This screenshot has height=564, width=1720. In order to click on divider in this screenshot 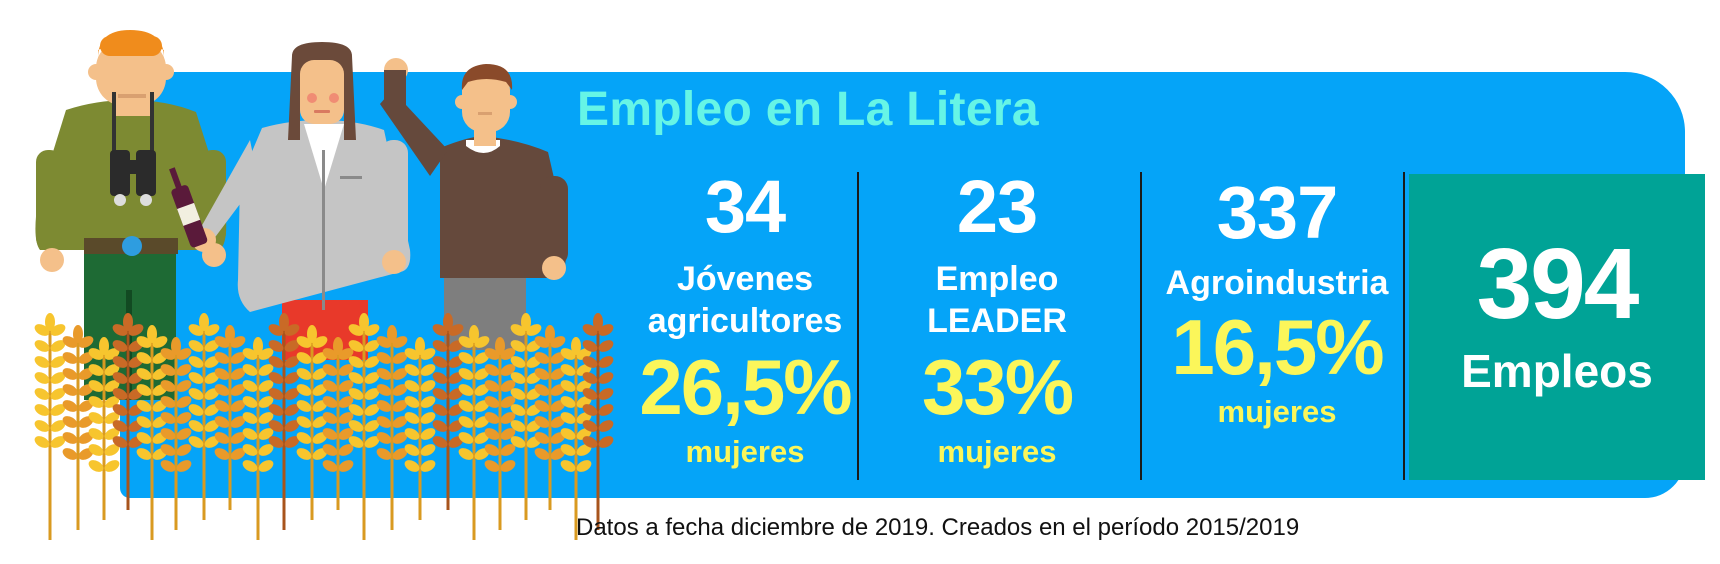, I will do `click(1404, 326)`.